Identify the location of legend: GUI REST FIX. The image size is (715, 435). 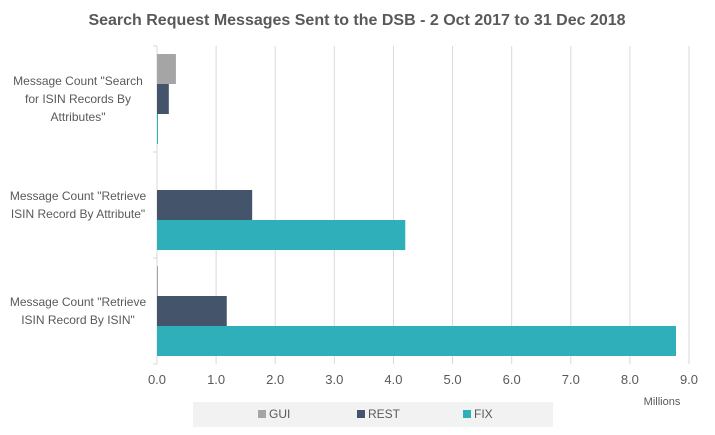
(375, 414).